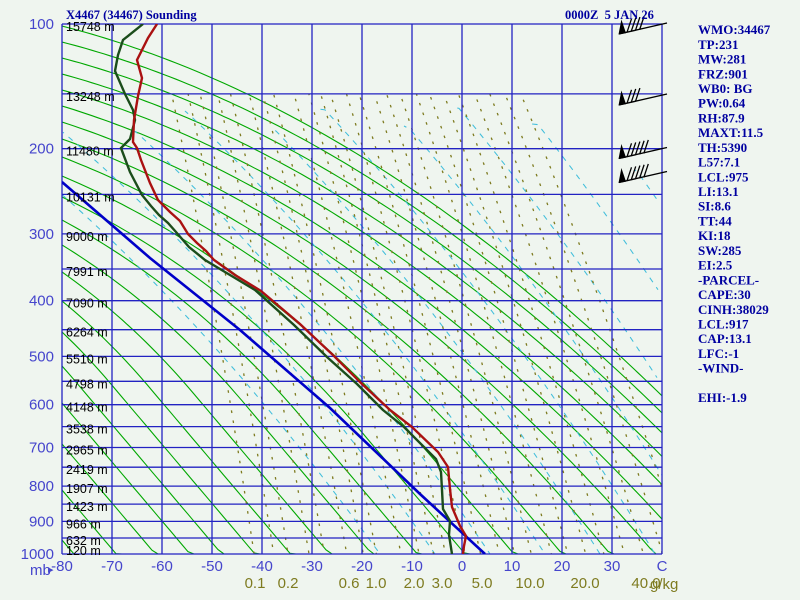 The height and width of the screenshot is (600, 800). I want to click on svg-text: -50, so click(212, 566).